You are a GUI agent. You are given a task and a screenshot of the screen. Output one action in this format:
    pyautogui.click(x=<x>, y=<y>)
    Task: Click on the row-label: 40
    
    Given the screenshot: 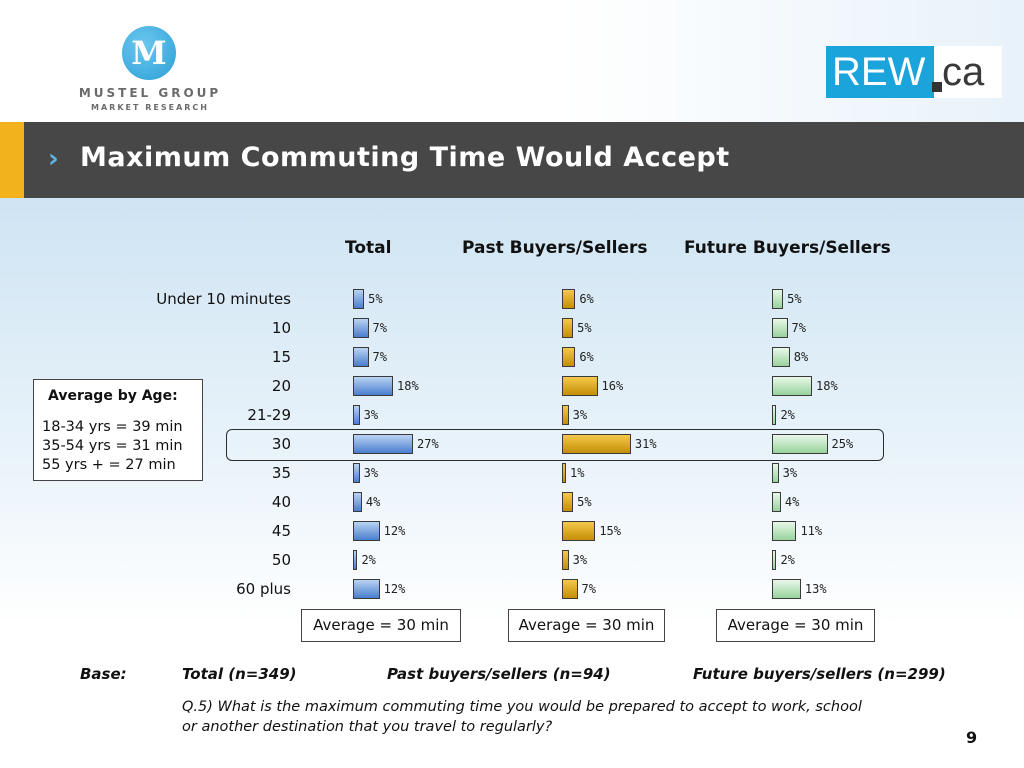 What is the action you would take?
    pyautogui.click(x=281, y=502)
    